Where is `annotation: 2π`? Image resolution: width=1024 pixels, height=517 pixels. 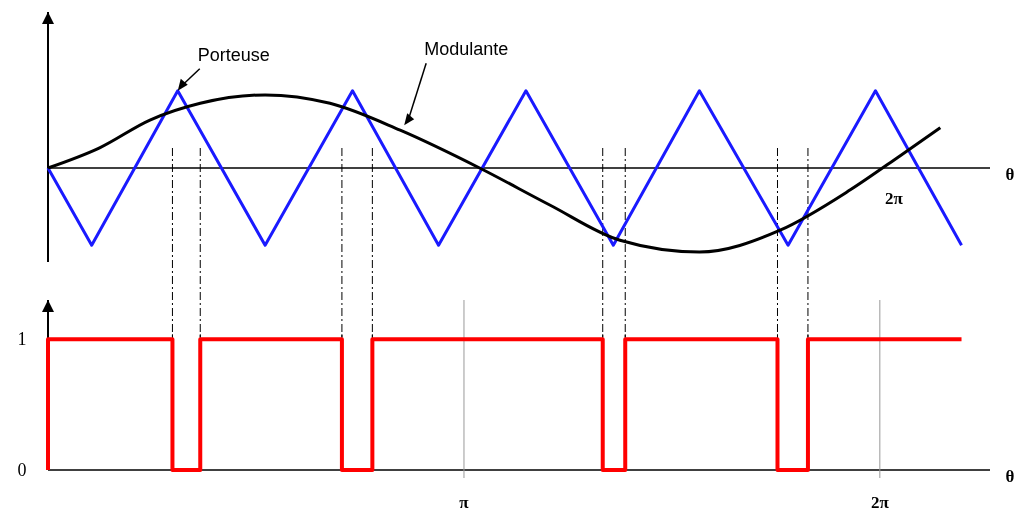 annotation: 2π is located at coordinates (894, 198).